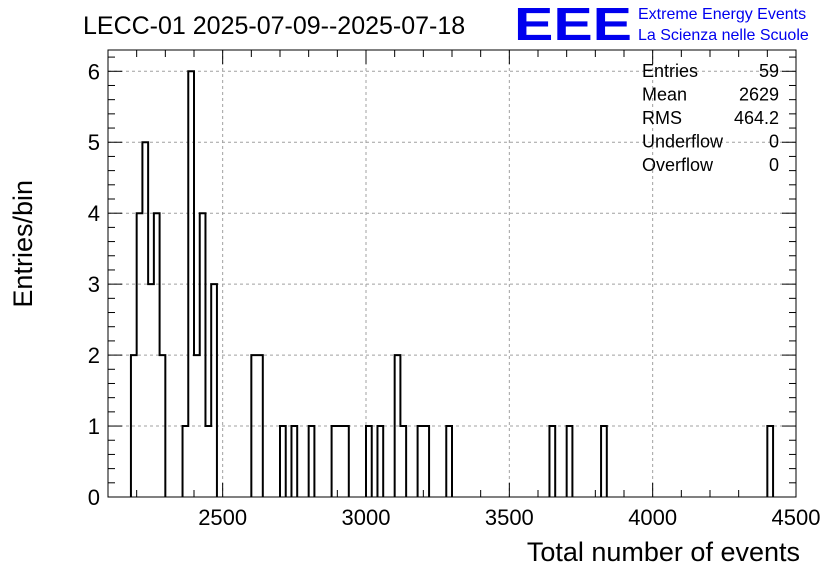 This screenshot has height=572, width=836. Describe the element at coordinates (759, 95) in the screenshot. I see `stat-value: 2629` at that location.